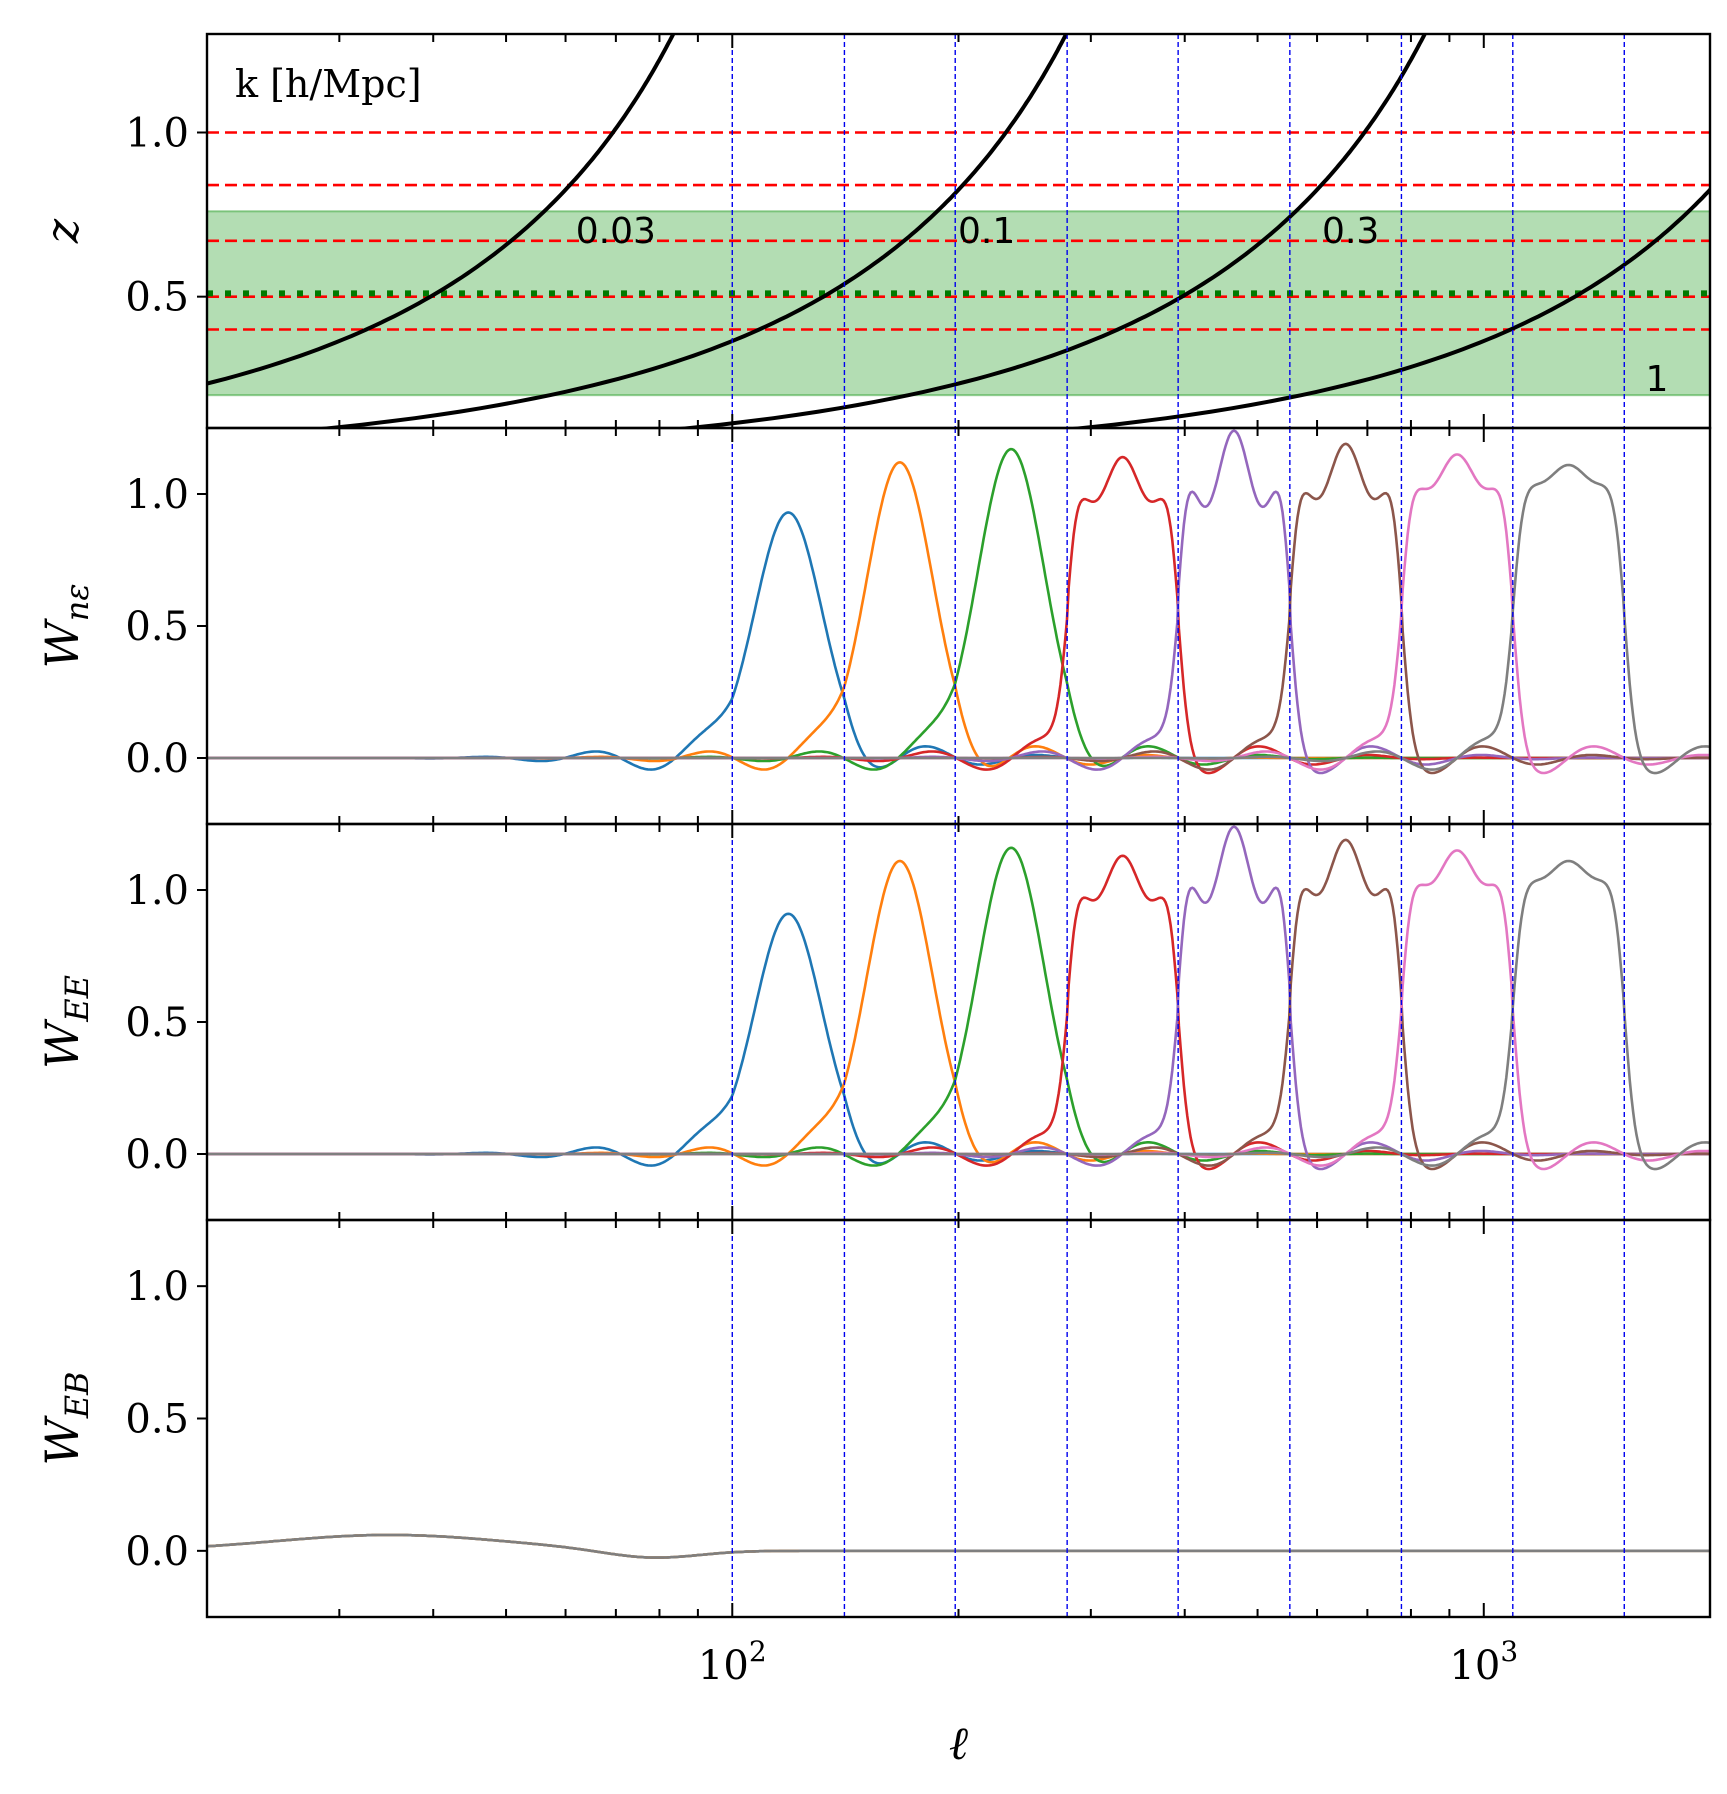  Describe the element at coordinates (732, 1662) in the screenshot. I see `x-tick-label: 10²` at that location.